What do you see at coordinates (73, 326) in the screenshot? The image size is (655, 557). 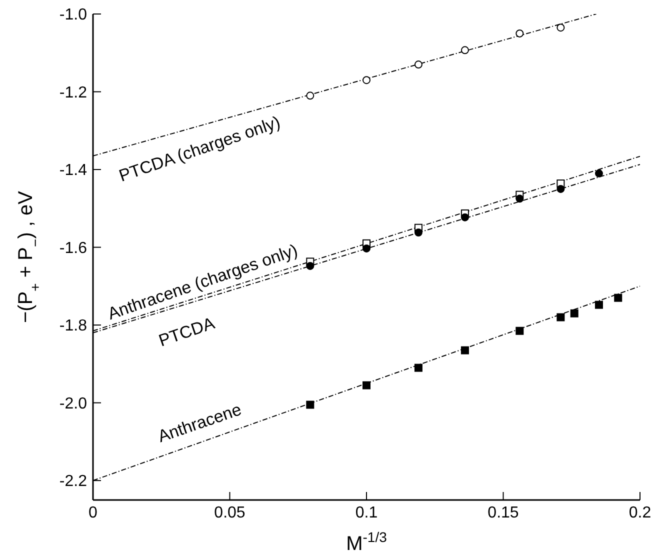 I see `y-tick-label: -1.8` at bounding box center [73, 326].